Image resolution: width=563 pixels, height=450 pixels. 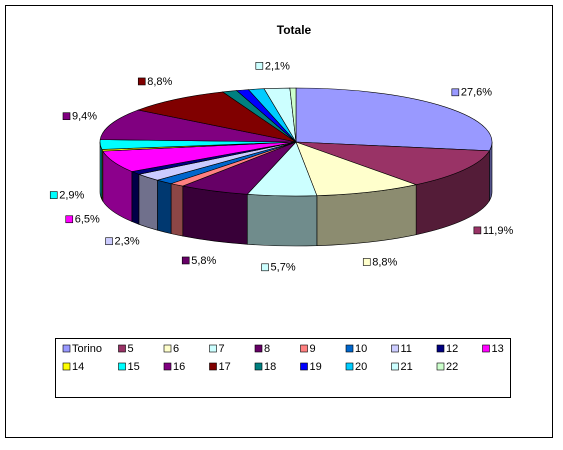 I want to click on data-label: 2,9%, so click(x=71, y=195).